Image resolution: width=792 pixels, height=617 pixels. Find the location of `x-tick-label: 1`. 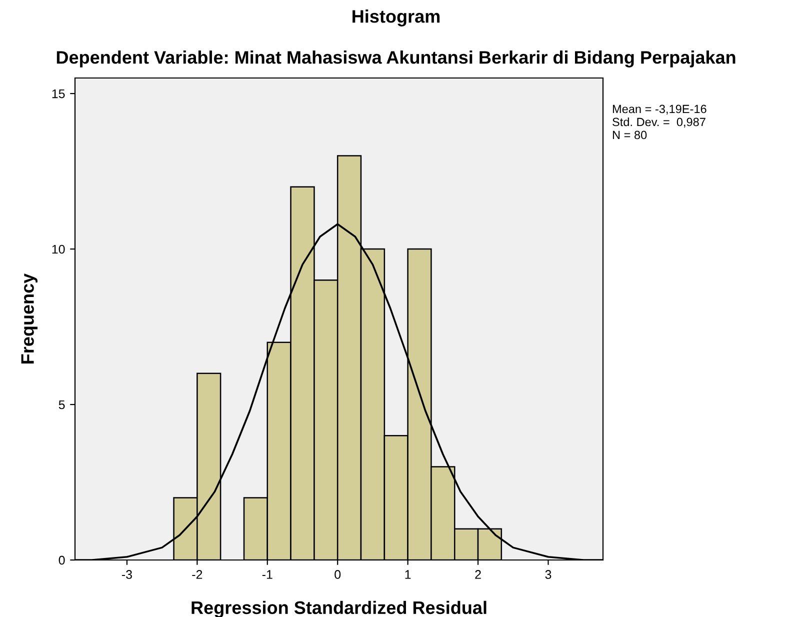

x-tick-label: 1 is located at coordinates (408, 574).